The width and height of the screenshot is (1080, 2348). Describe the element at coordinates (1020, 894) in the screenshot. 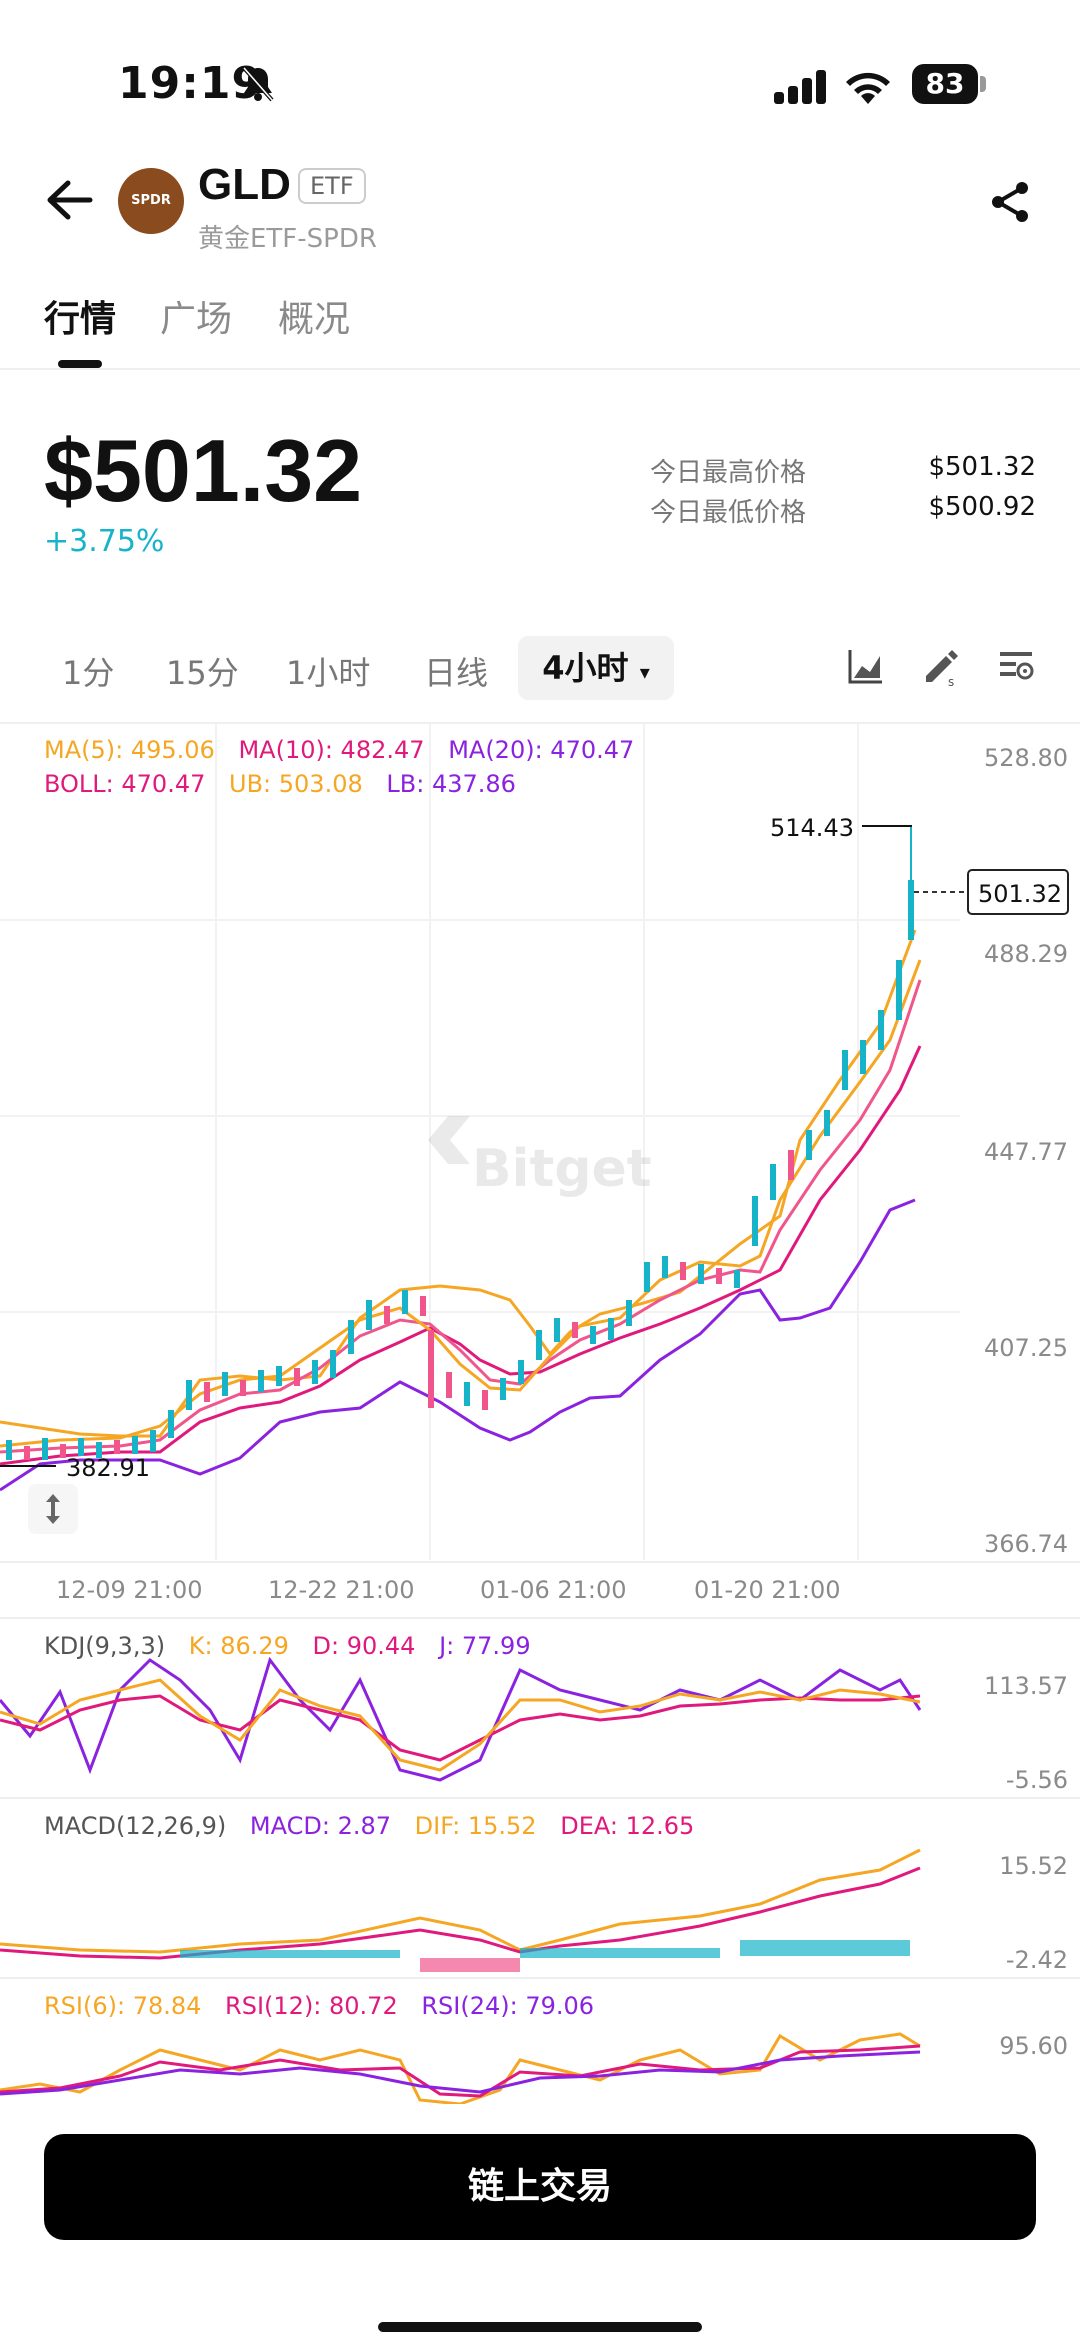

I see `current-price-marker: 501.32` at that location.